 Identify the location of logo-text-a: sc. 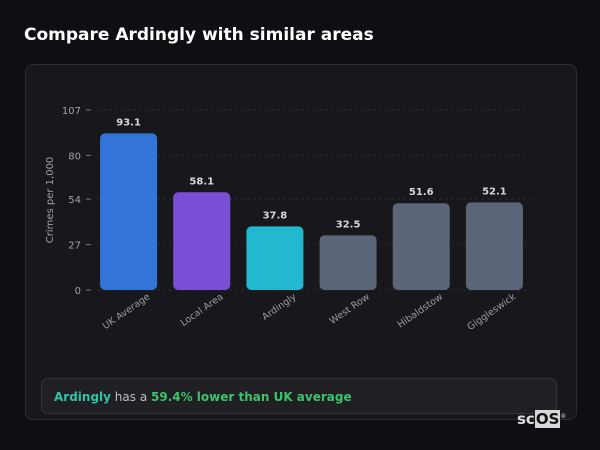
(526, 419).